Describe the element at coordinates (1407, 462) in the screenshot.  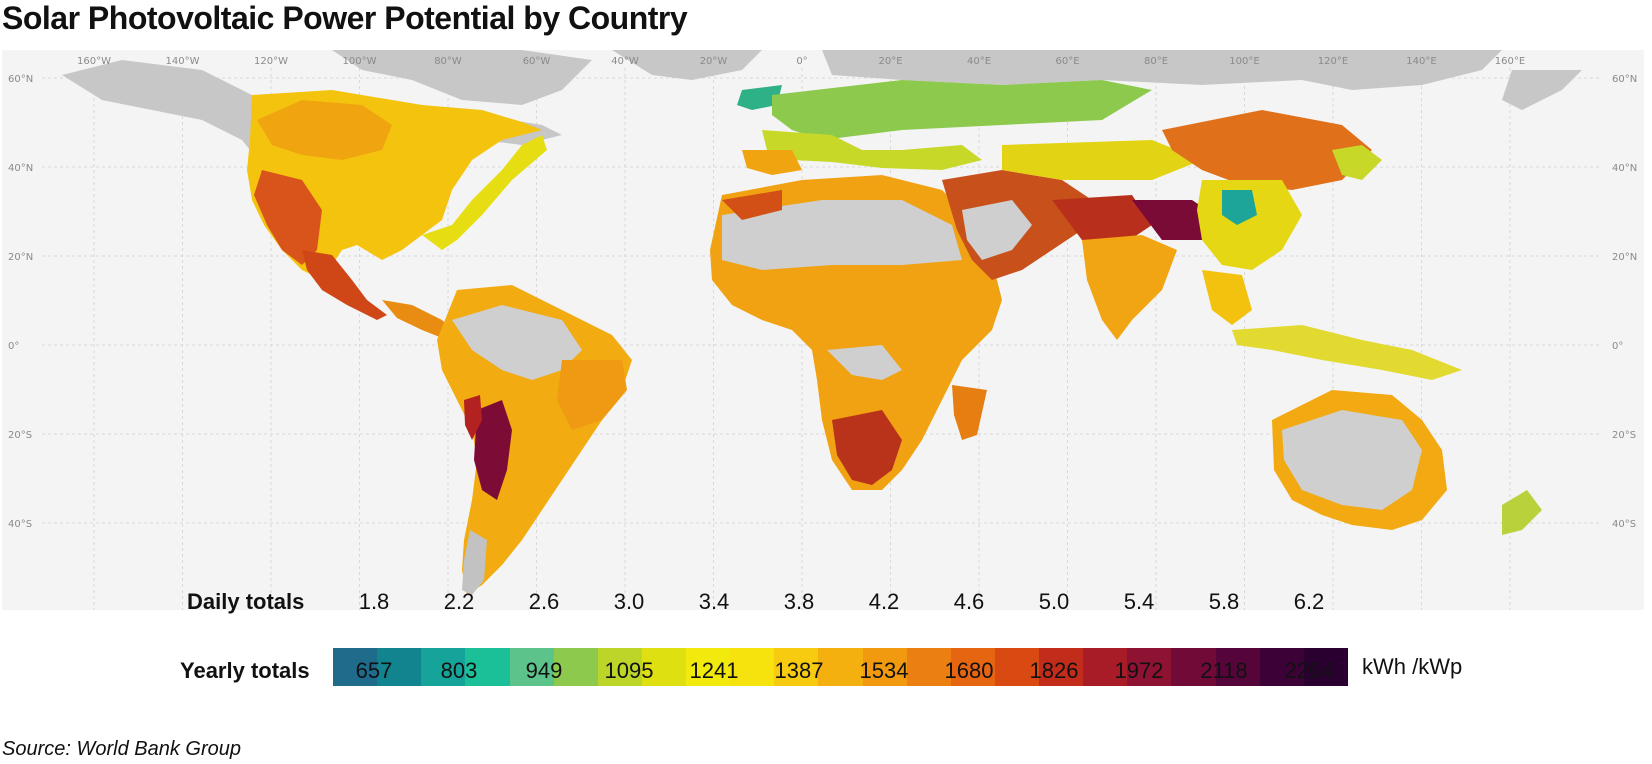
I see `australia` at that location.